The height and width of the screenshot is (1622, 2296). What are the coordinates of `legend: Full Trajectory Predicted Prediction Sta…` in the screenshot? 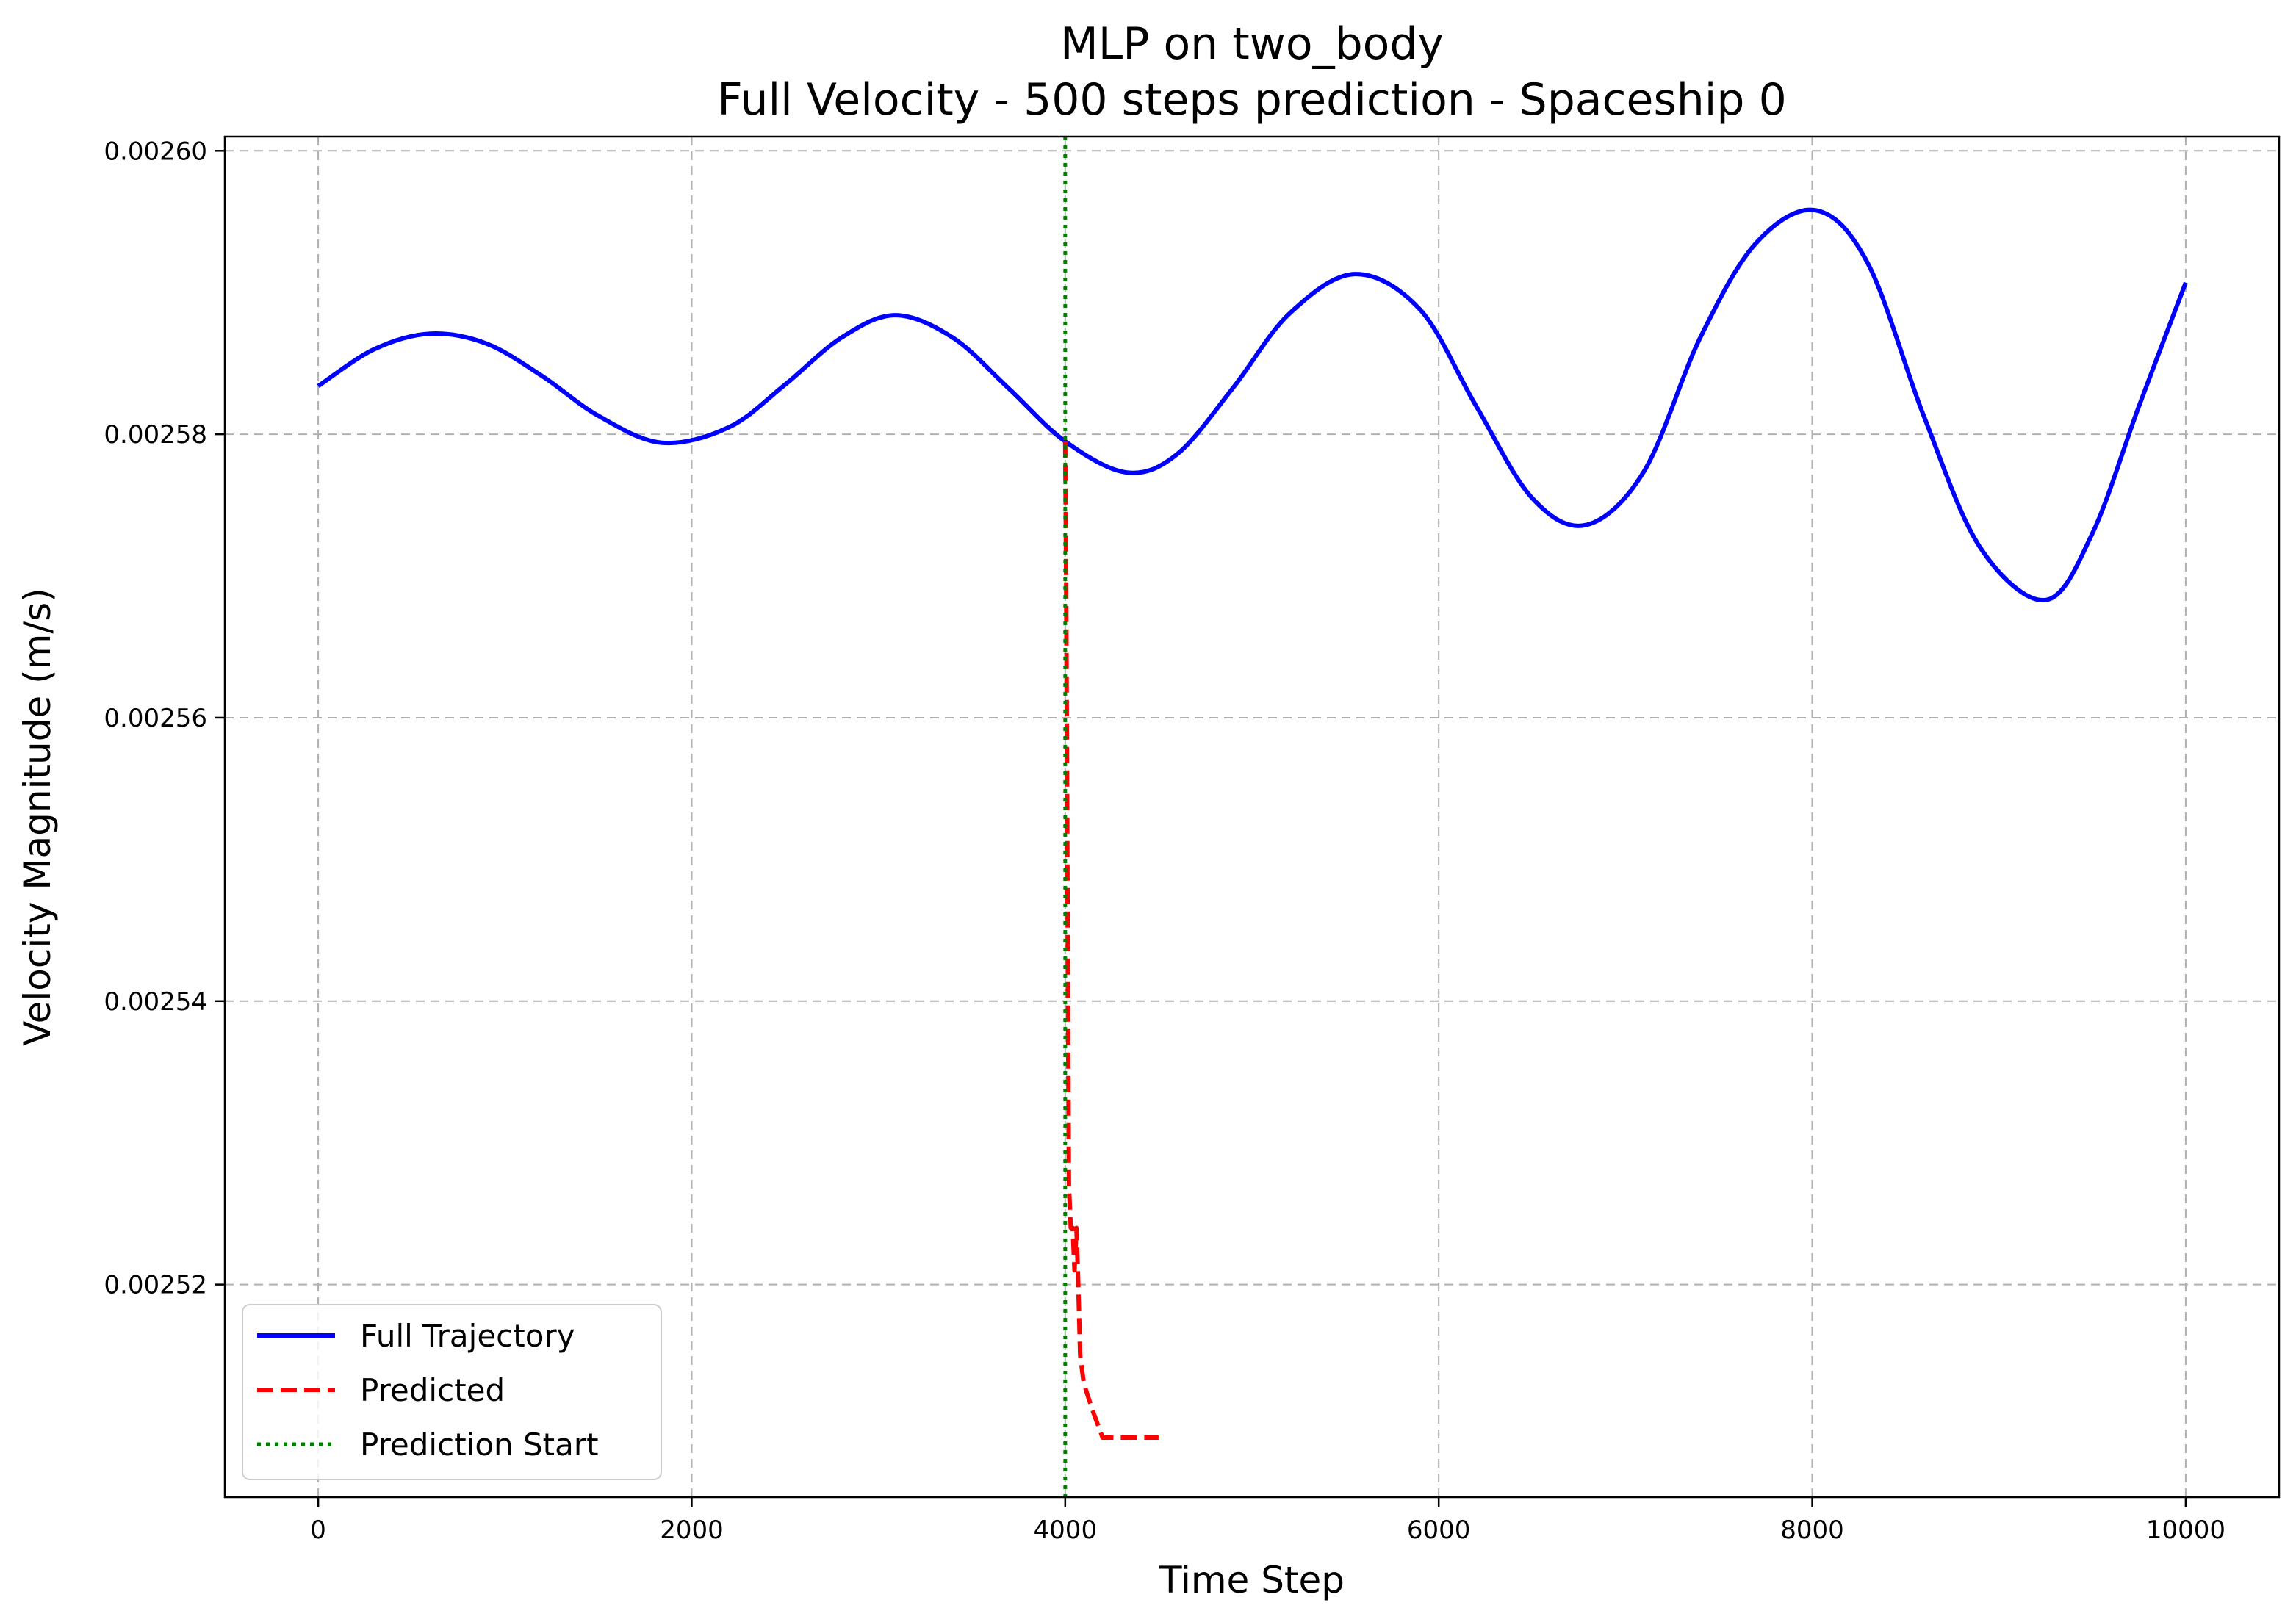 It's located at (452, 1392).